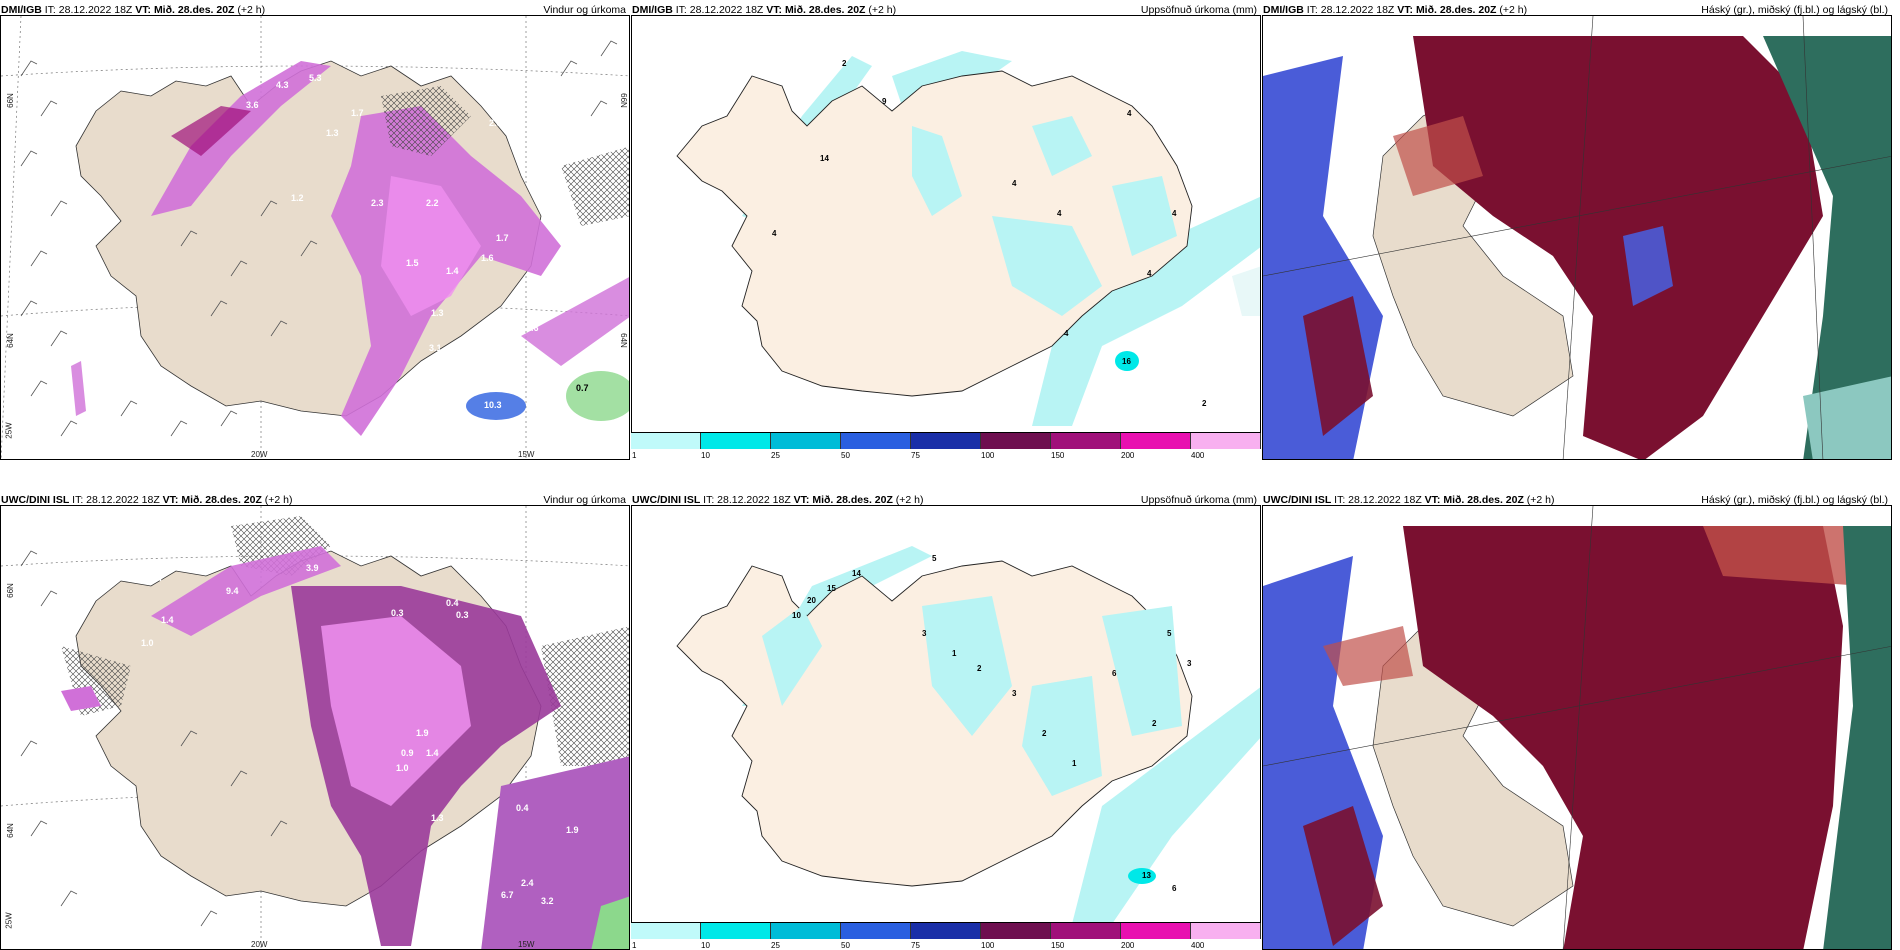  I want to click on colorbar-label: 1, so click(634, 945).